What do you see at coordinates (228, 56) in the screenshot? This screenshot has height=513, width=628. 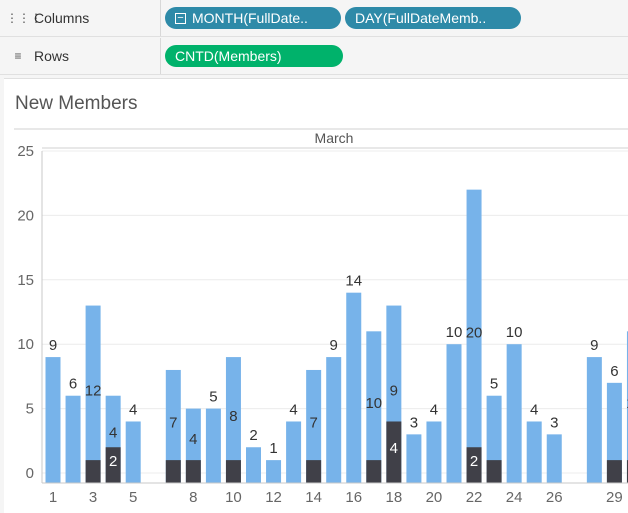 I see `cntd-members-pill-label: CNTD(Members)` at bounding box center [228, 56].